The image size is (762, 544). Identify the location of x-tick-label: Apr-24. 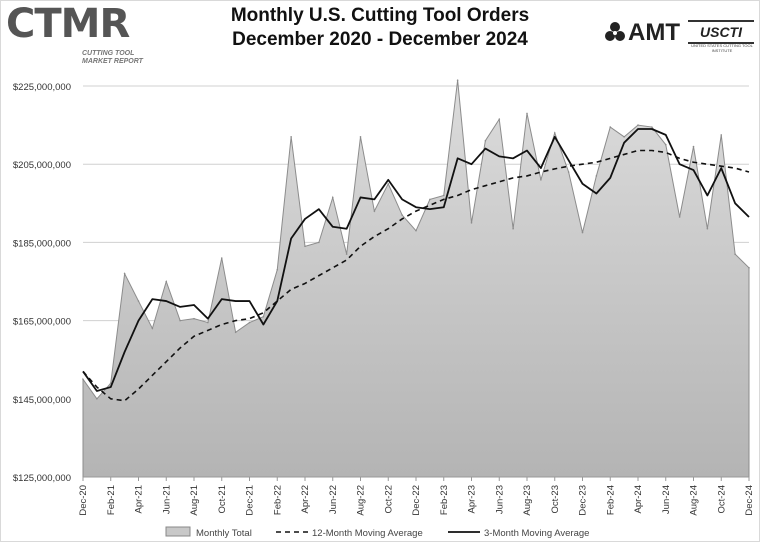
(638, 499).